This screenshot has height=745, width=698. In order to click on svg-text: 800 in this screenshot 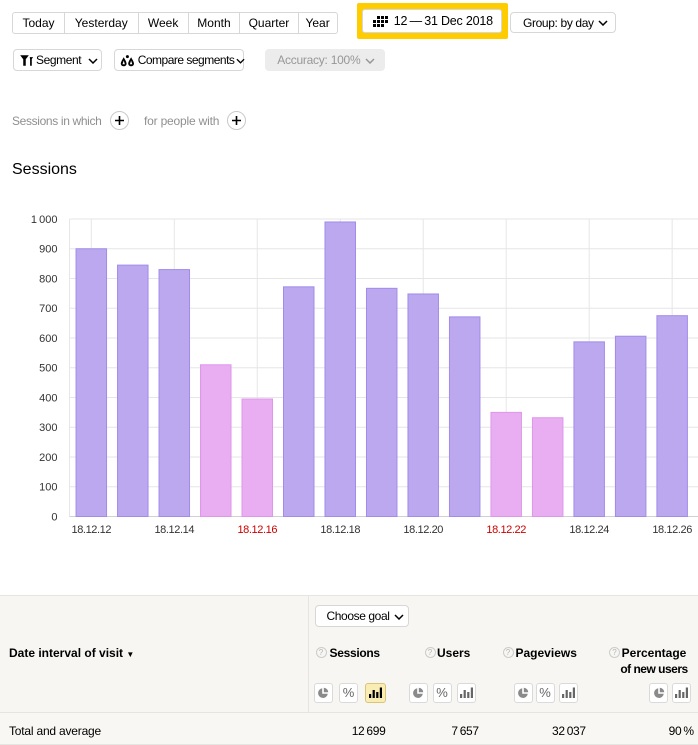, I will do `click(48, 279)`.